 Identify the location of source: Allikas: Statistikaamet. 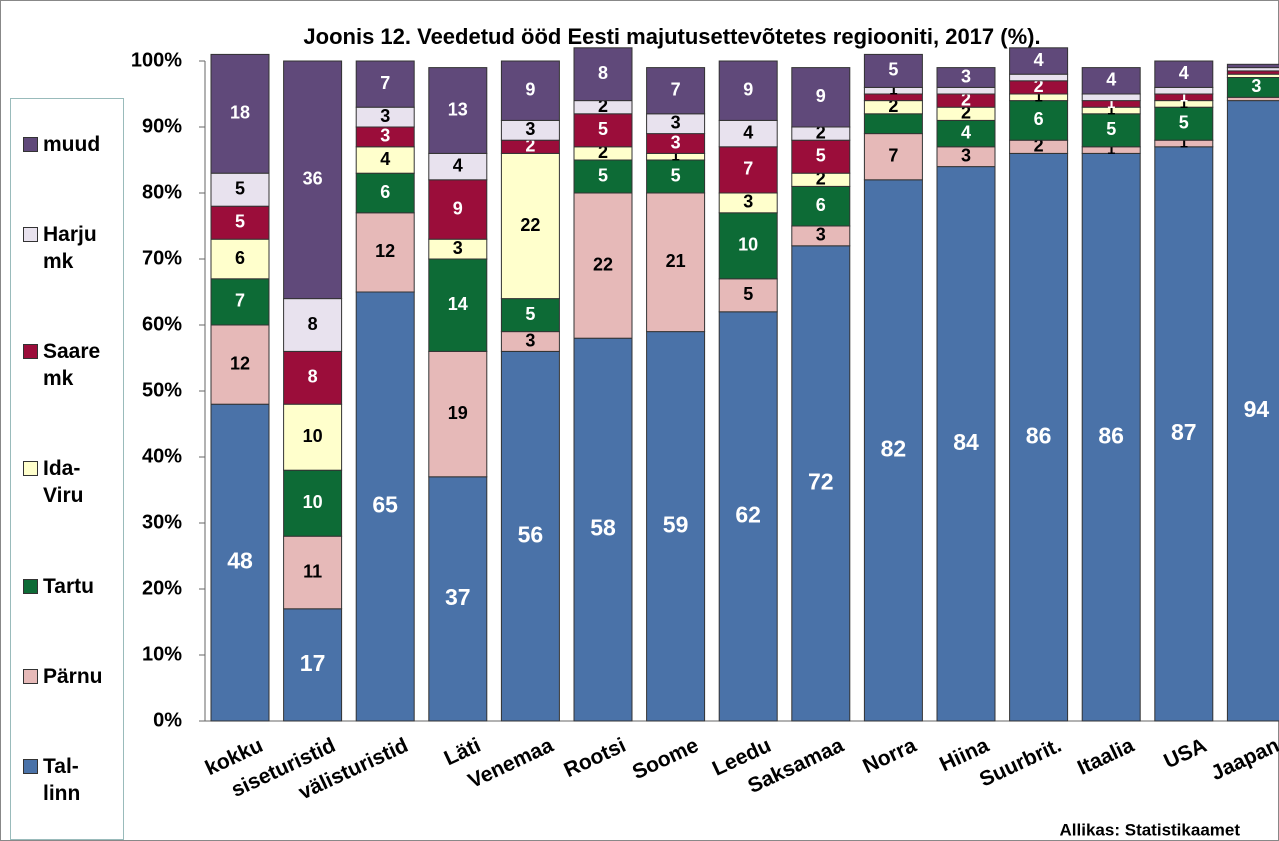
(1150, 829).